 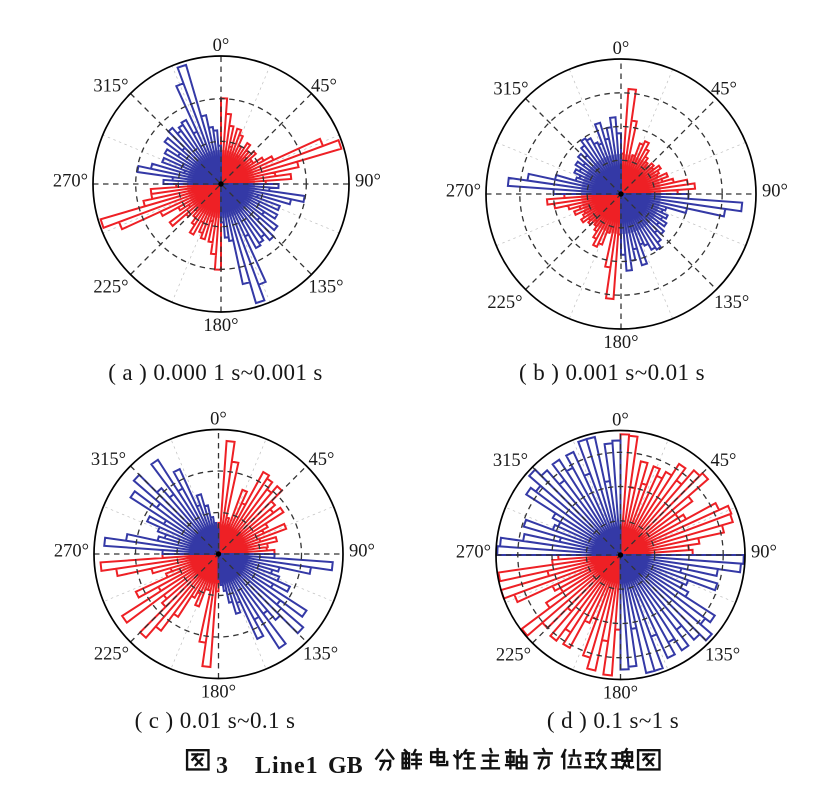 I want to click on svg-text: ( a ) 0.000 1 s~0.001 s, so click(x=215, y=372).